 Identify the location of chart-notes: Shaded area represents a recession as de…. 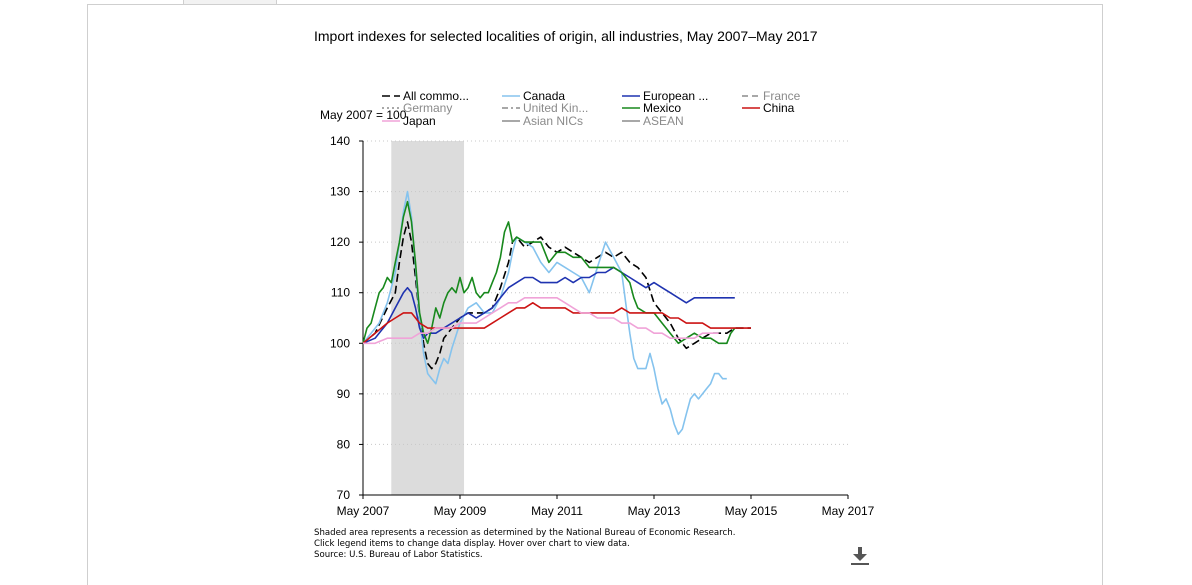
(524, 544).